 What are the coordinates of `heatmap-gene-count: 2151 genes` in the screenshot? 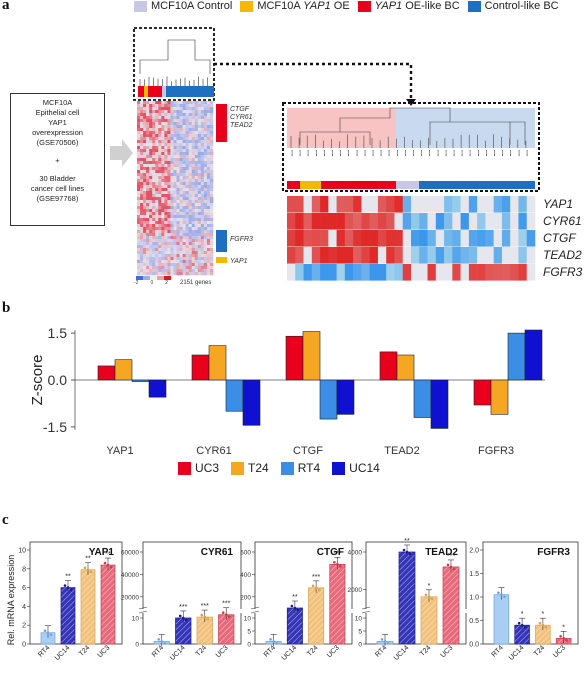 It's located at (196, 283).